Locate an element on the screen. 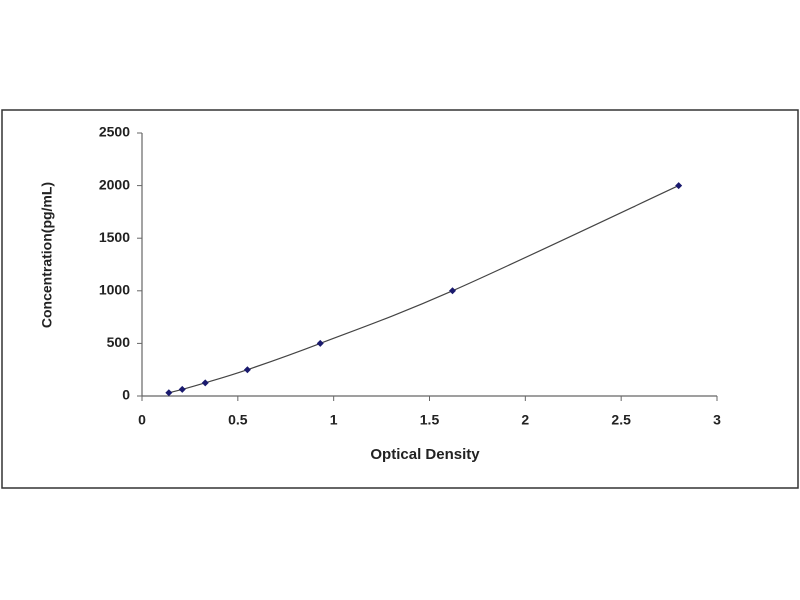  x-tick-label: 0.5 is located at coordinates (238, 420).